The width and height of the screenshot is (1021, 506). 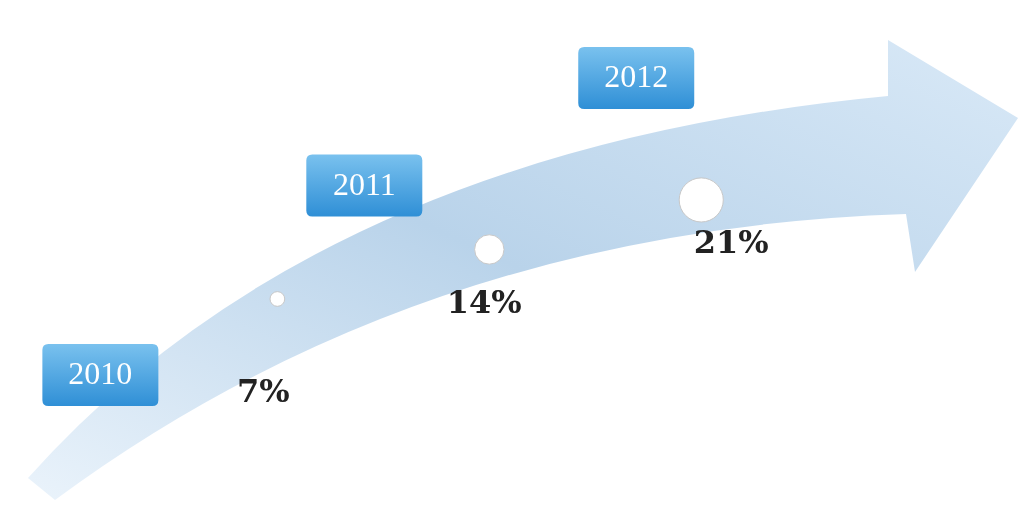 I want to click on category-label: 2010, so click(x=100, y=373).